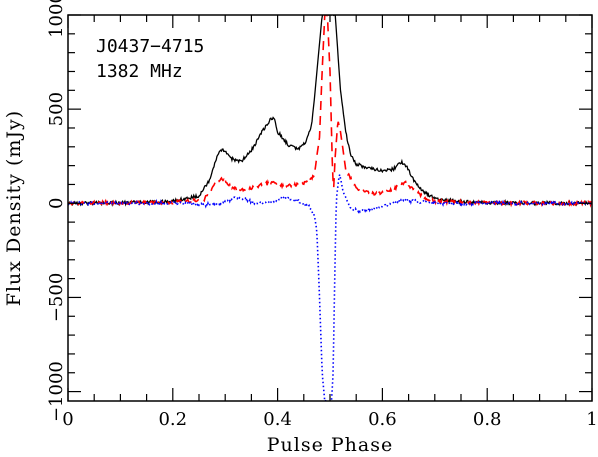 This screenshot has width=598, height=457. Describe the element at coordinates (277, 419) in the screenshot. I see `x-tick-label: 0.4` at that location.